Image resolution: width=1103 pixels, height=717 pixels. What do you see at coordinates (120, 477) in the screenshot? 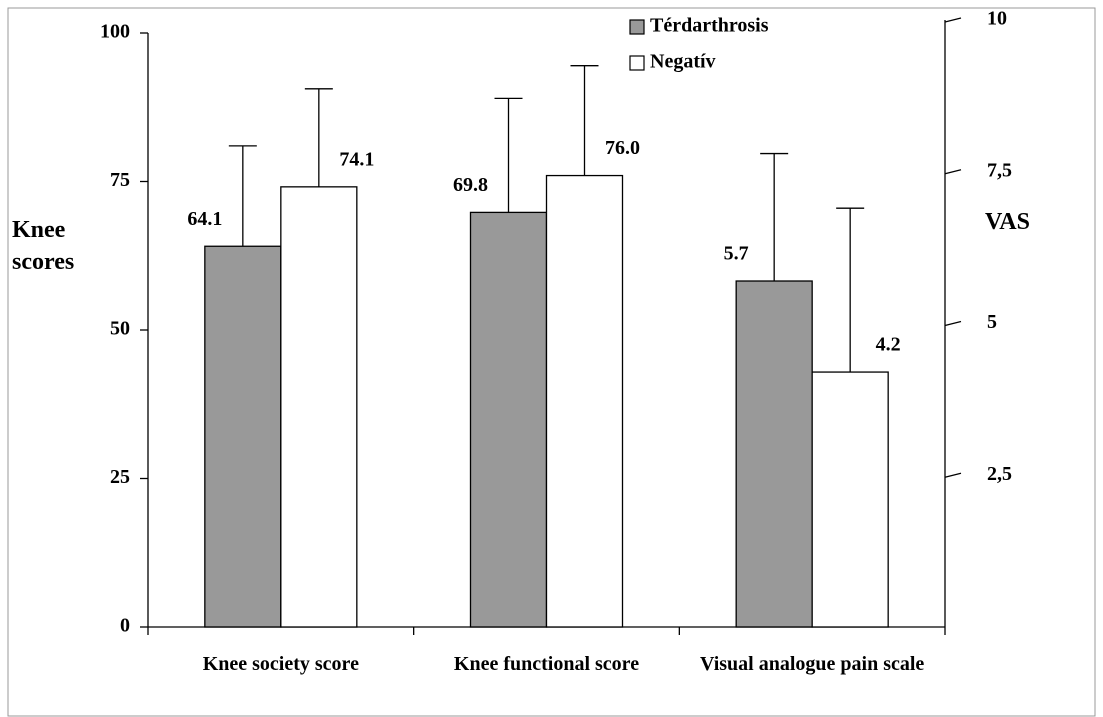
I see `y-tick-label: 25` at bounding box center [120, 477].